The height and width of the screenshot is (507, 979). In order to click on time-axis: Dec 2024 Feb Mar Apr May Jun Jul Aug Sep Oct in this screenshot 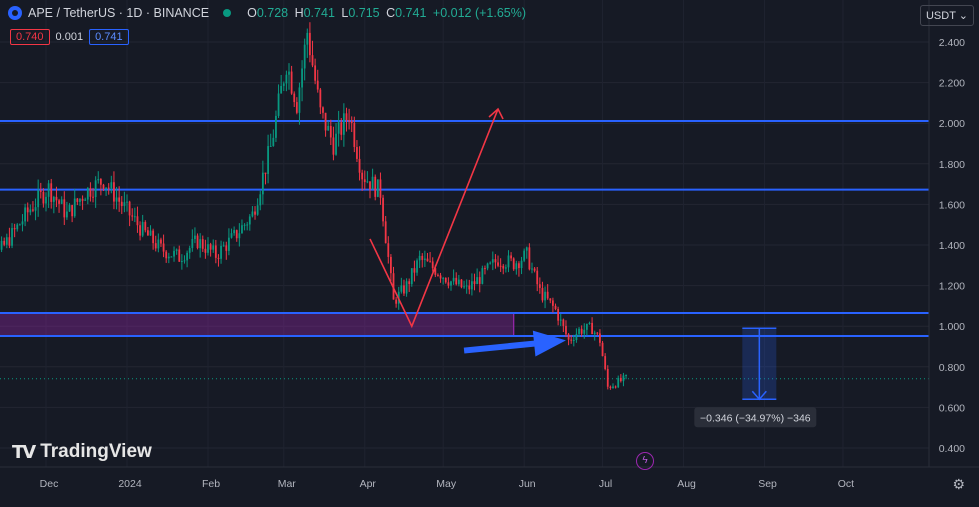, I will do `click(489, 478)`.